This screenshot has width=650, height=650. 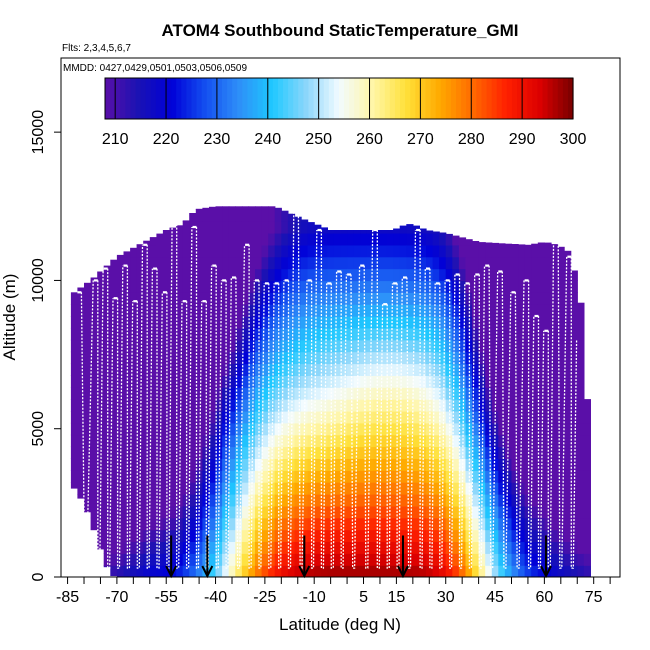 What do you see at coordinates (318, 139) in the screenshot?
I see `colorbar-tick-label: 250` at bounding box center [318, 139].